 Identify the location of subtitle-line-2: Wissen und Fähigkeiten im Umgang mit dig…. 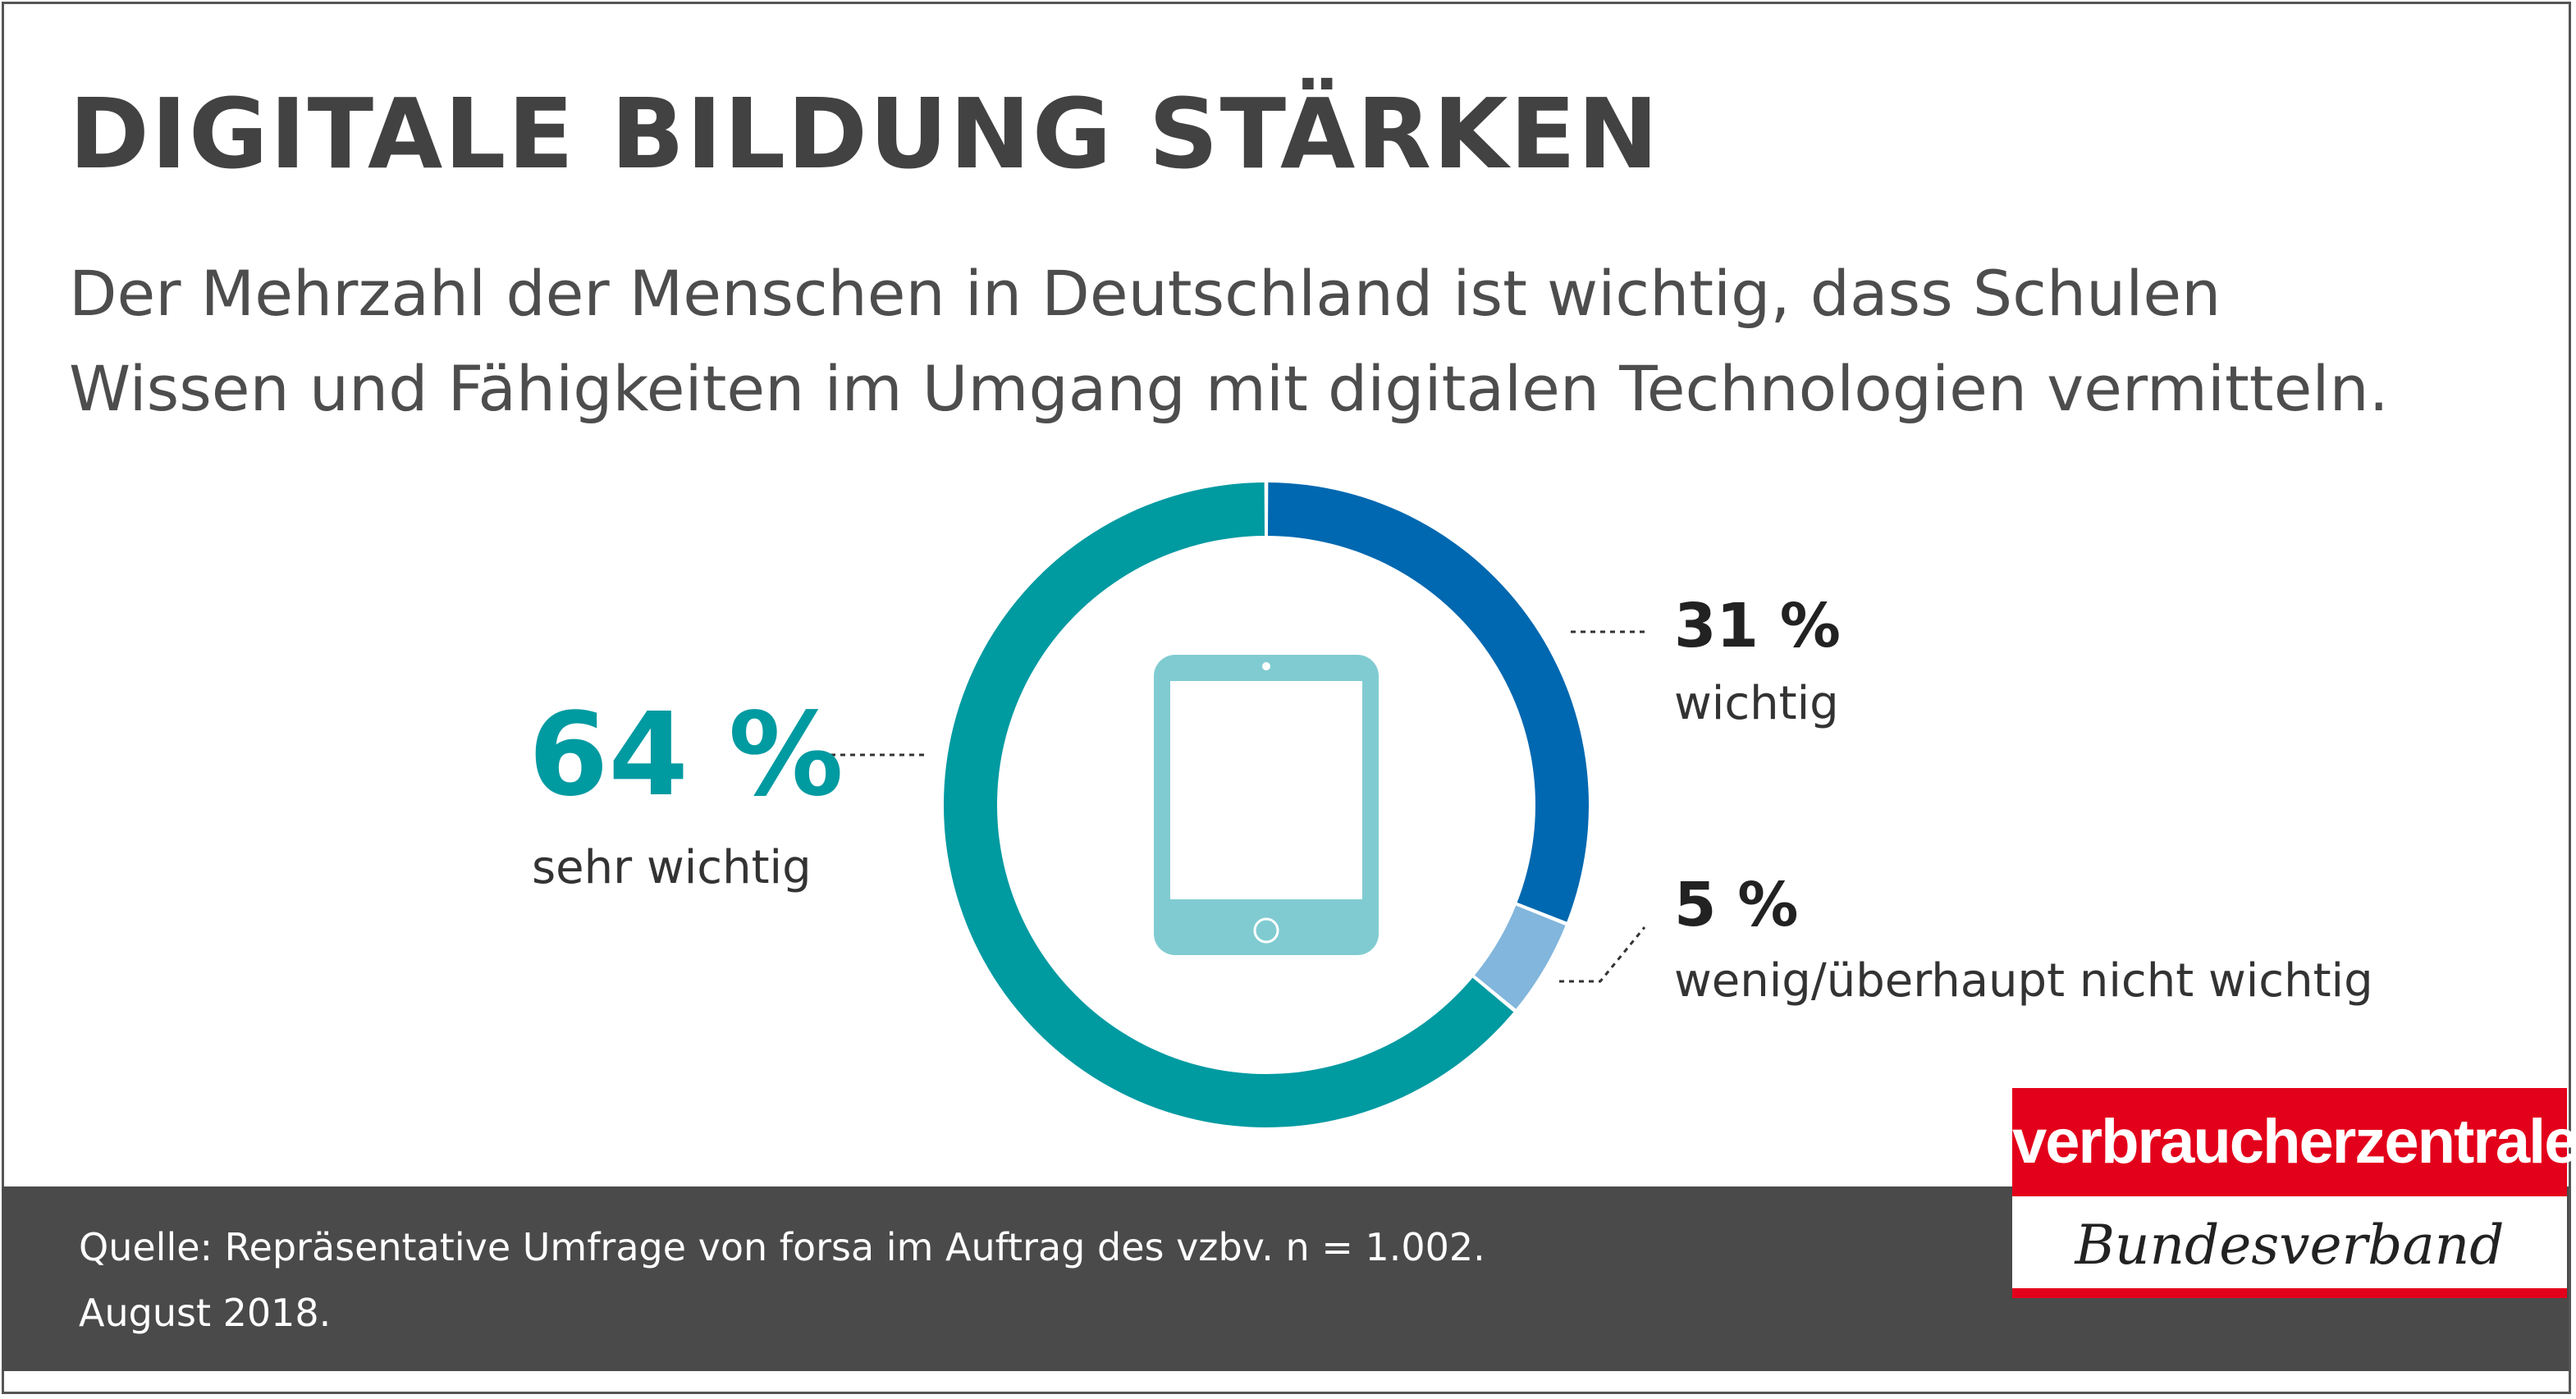
(1229, 389).